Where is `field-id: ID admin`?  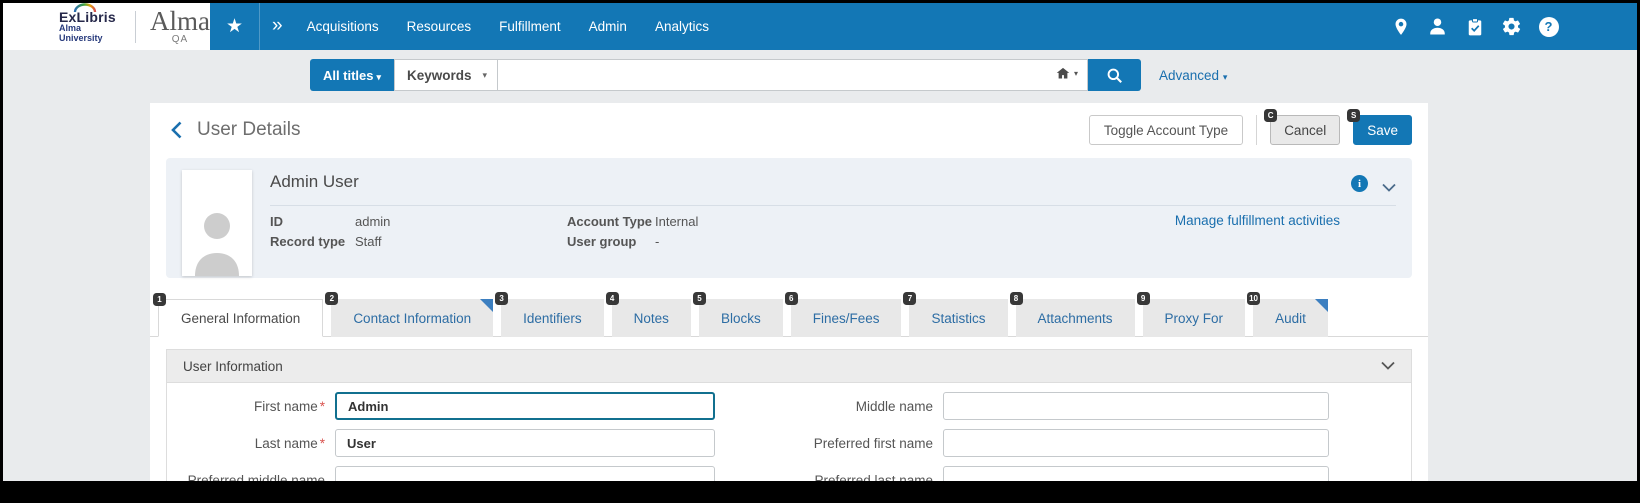
field-id: ID admin is located at coordinates (330, 221).